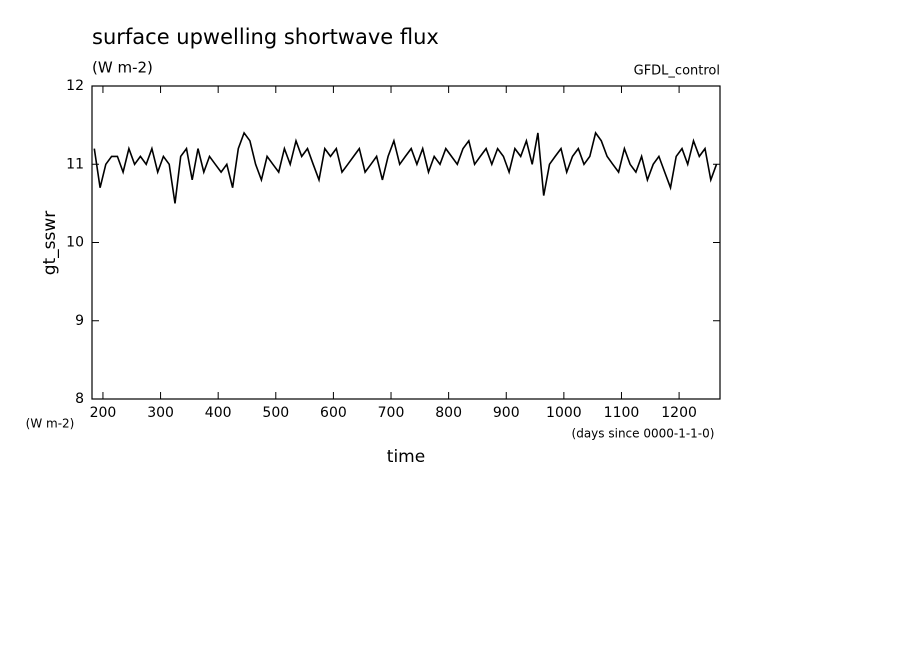 This screenshot has height=654, width=904. Describe the element at coordinates (448, 413) in the screenshot. I see `x-tick-label: 800` at that location.